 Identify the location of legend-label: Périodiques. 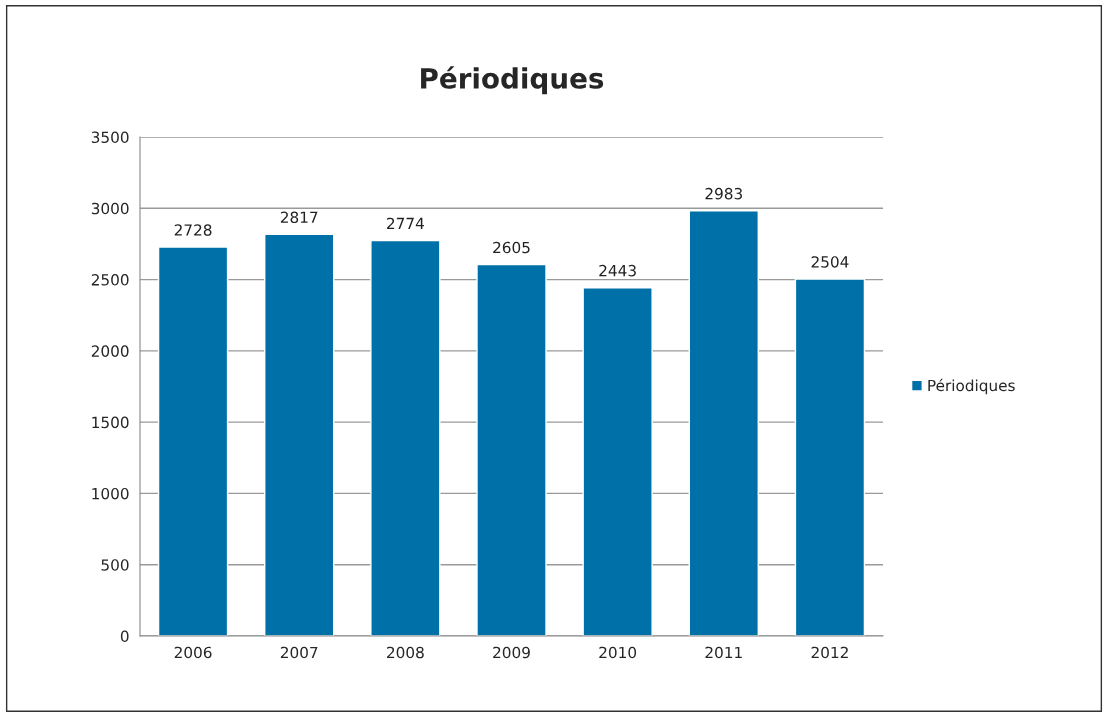
(971, 386).